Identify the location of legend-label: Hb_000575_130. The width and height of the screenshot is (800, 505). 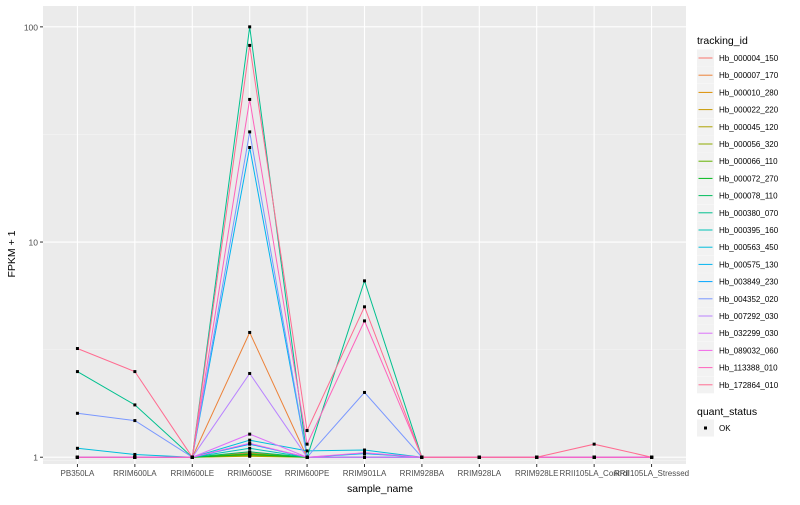
(749, 264).